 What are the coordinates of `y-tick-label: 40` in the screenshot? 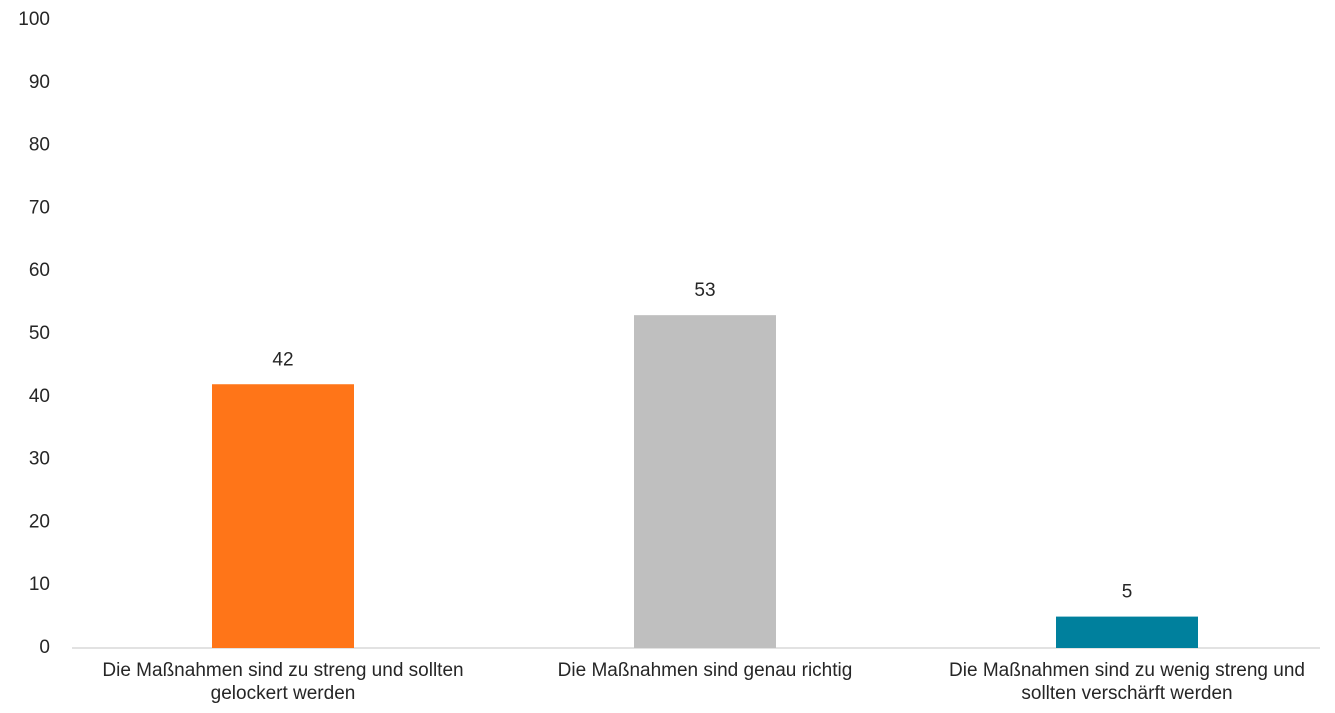 It's located at (39, 396).